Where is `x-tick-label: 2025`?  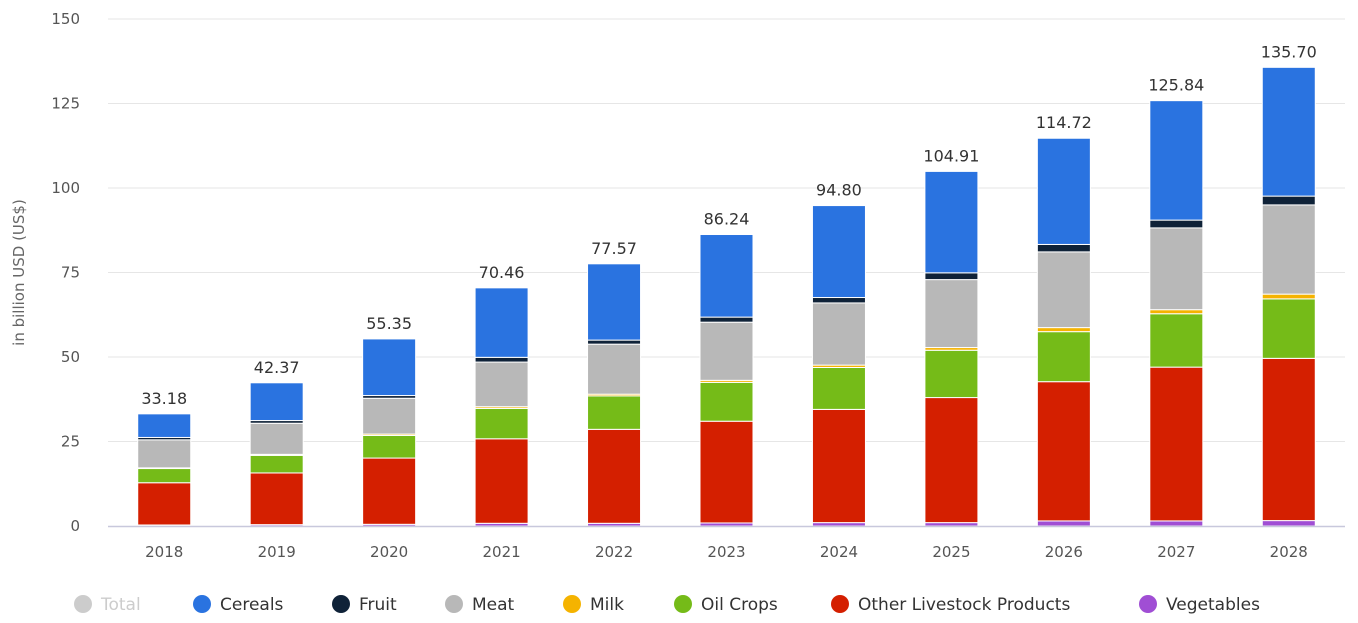
x-tick-label: 2025 is located at coordinates (951, 552).